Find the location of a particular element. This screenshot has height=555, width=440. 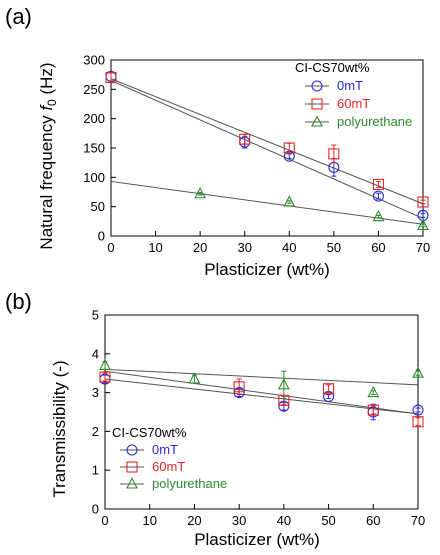

panel-label-b: (b) is located at coordinates (18, 301).